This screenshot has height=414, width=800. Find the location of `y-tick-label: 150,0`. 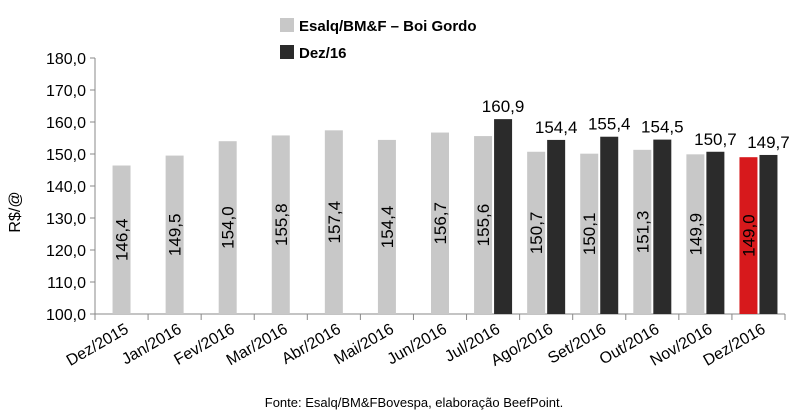

y-tick-label: 150,0 is located at coordinates (66, 155).